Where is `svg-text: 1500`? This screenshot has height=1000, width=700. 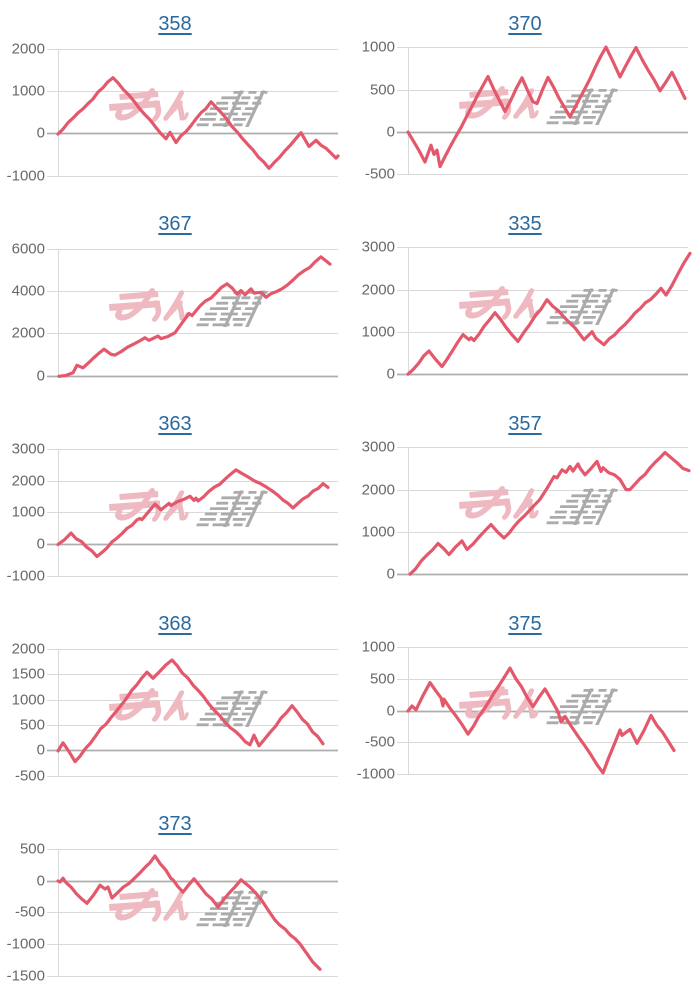 svg-text: 1500 is located at coordinates (28, 673).